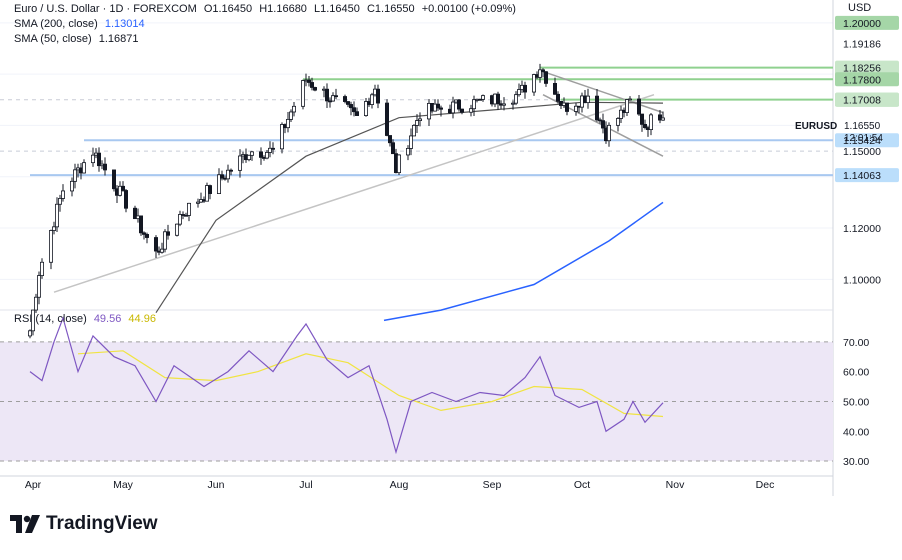 The image size is (902, 560). What do you see at coordinates (856, 373) in the screenshot?
I see `rsi-tick-label: 60.00` at bounding box center [856, 373].